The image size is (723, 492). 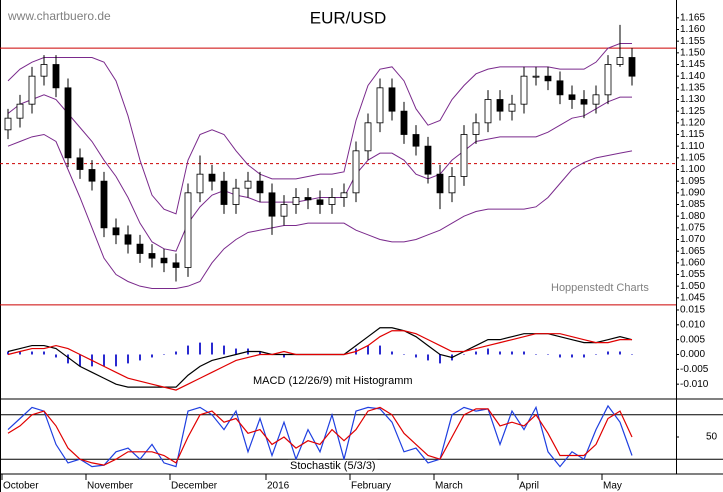 I want to click on stochastic-title: Stochastik (5/3/3), so click(x=333, y=466).